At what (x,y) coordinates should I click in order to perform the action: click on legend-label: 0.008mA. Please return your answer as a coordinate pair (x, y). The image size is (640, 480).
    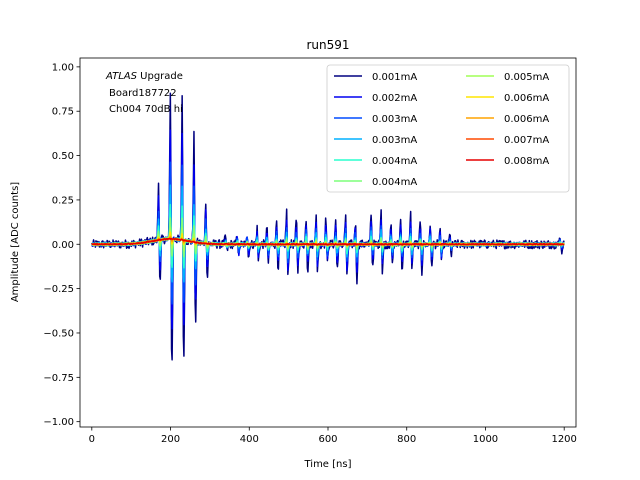
    Looking at the image, I should click on (526, 161).